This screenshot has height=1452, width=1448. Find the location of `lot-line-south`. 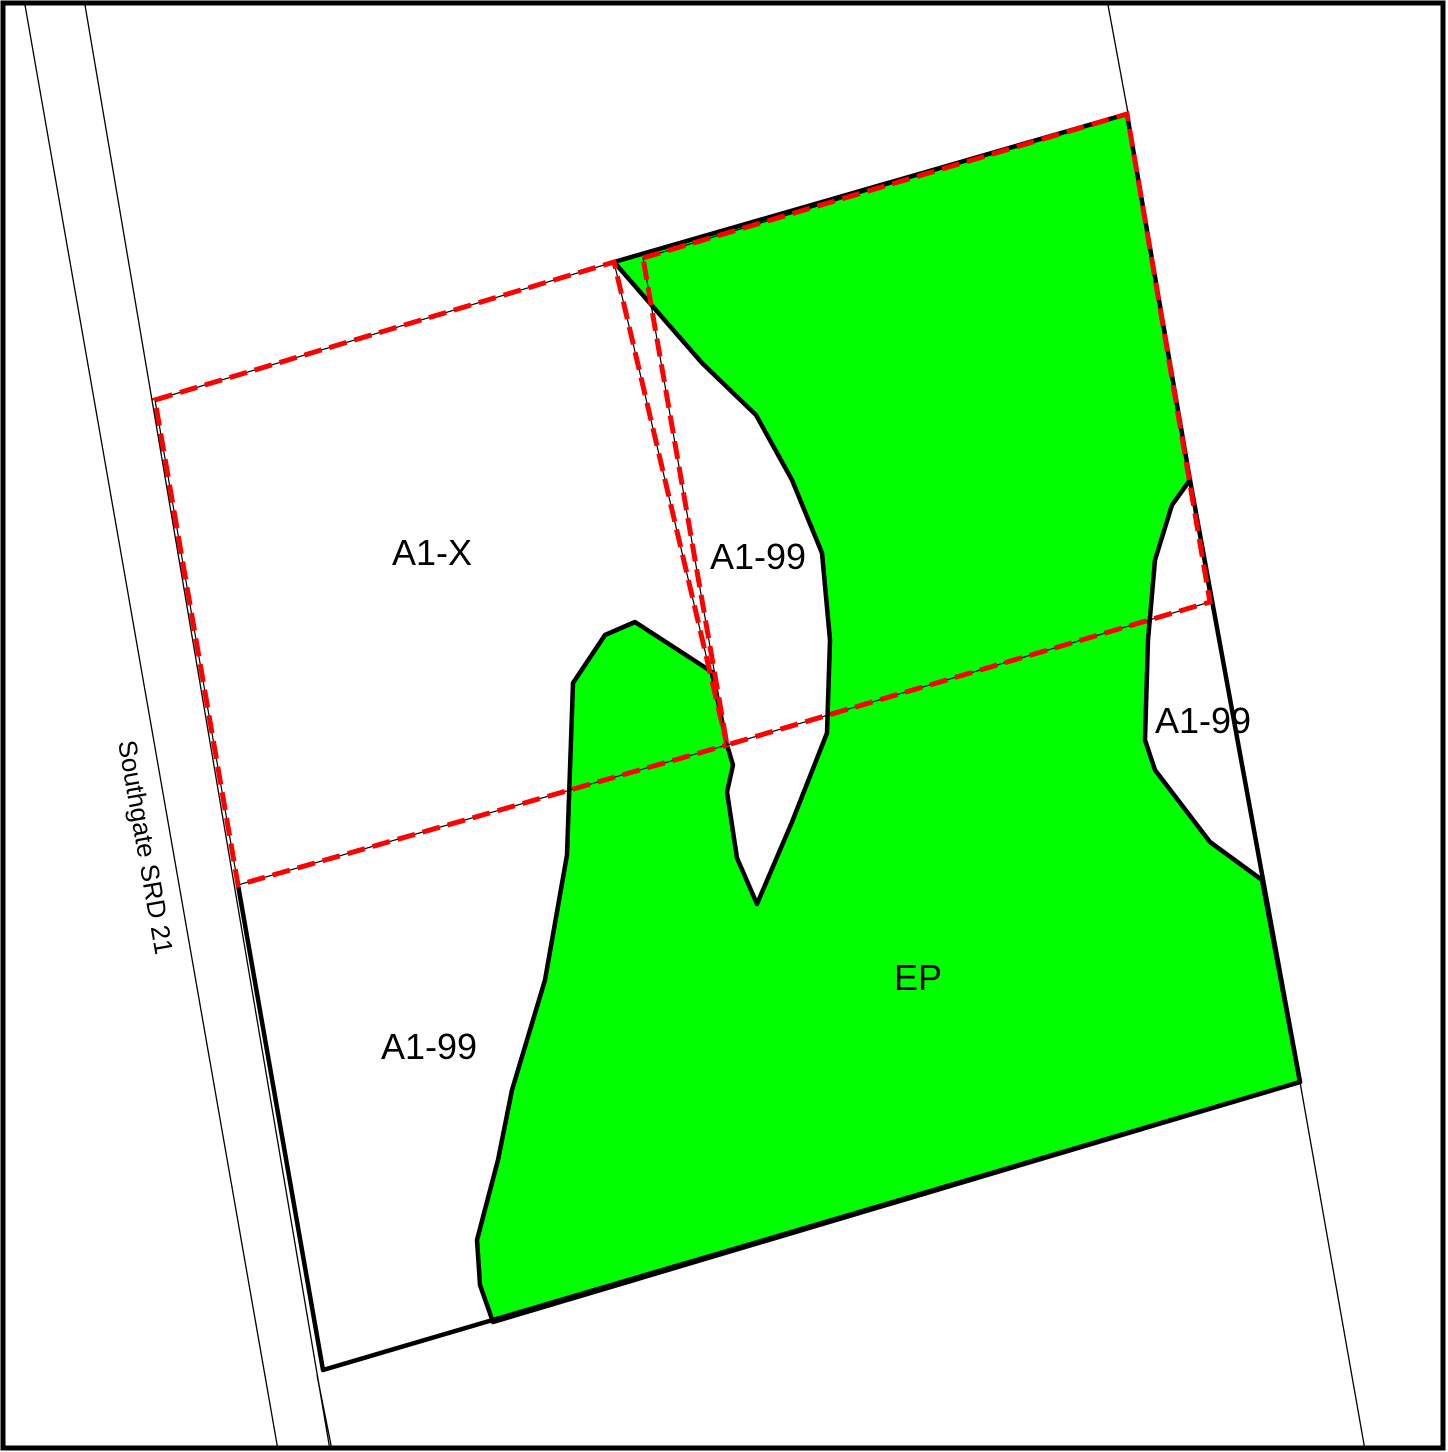

lot-line-south is located at coordinates (324, 1412).